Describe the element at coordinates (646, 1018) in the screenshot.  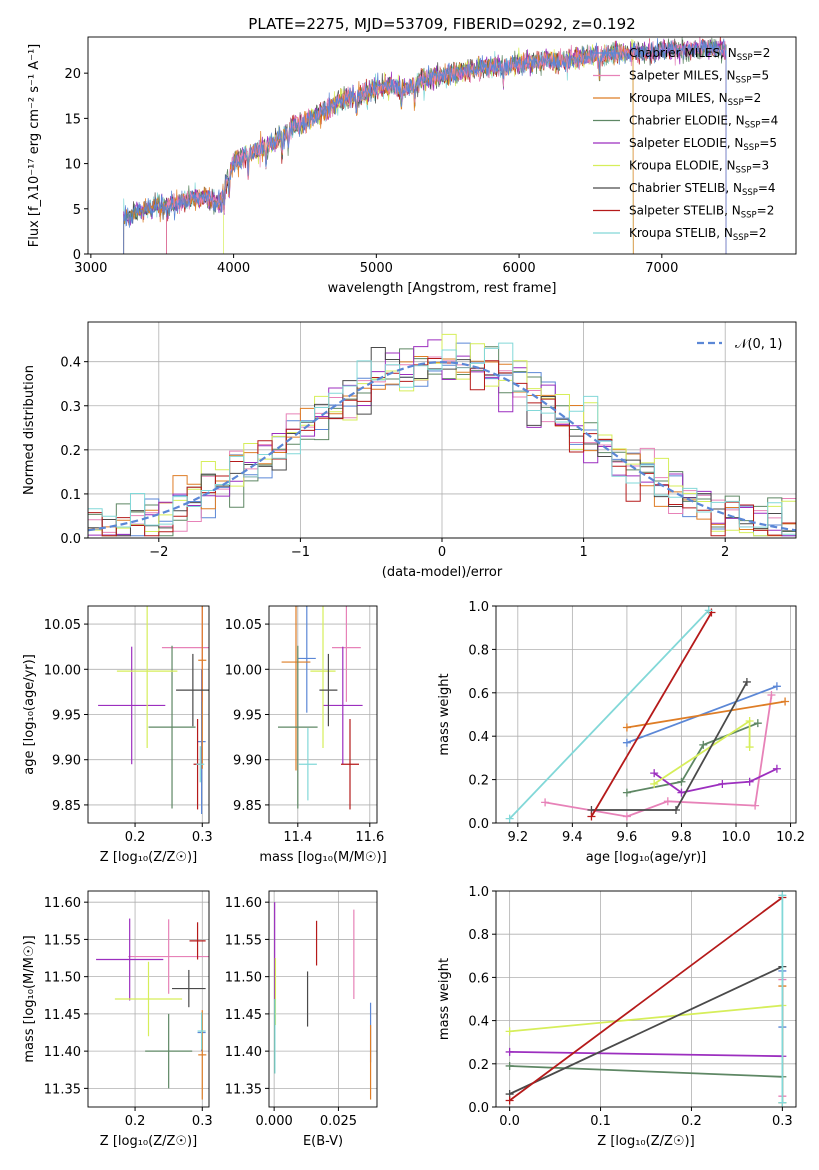
I see `weight-line-kroupa-elodie` at that location.